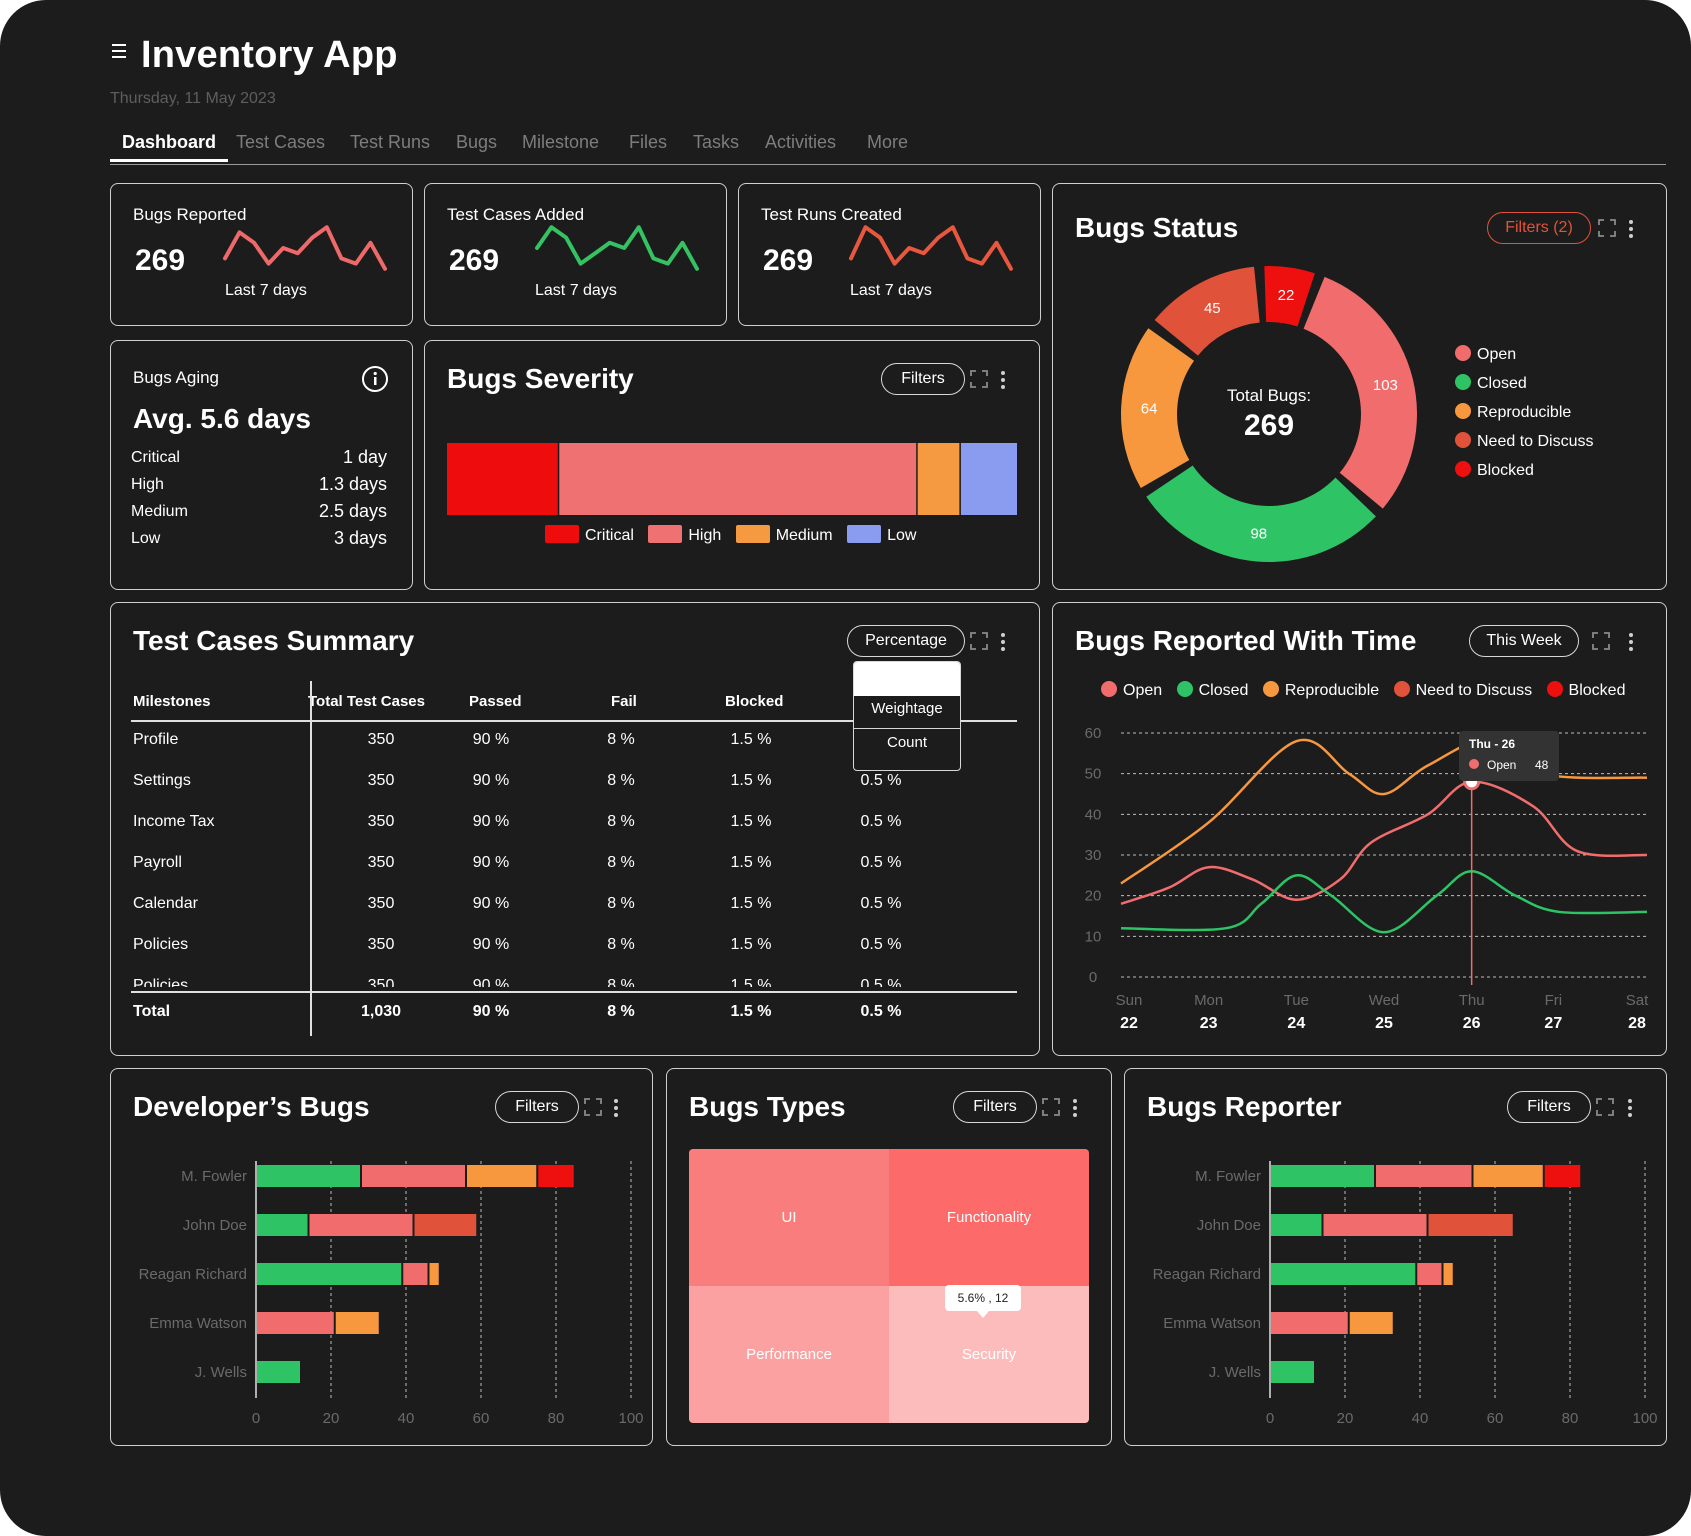 Image resolution: width=1691 pixels, height=1536 pixels. What do you see at coordinates (889, 254) in the screenshot?
I see `kpi-card-test-runs-created: Test Runs Created 269 Last 7 days` at bounding box center [889, 254].